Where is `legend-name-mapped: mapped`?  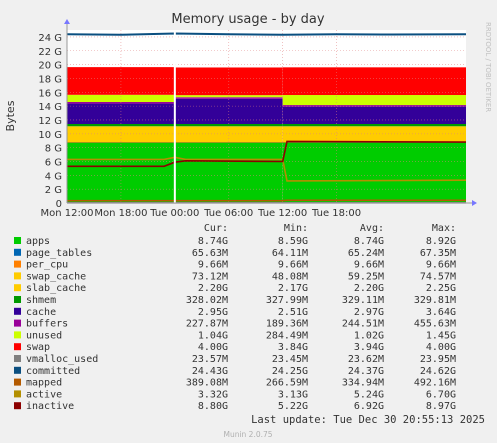
legend-name-mapped: mapped is located at coordinates (44, 383).